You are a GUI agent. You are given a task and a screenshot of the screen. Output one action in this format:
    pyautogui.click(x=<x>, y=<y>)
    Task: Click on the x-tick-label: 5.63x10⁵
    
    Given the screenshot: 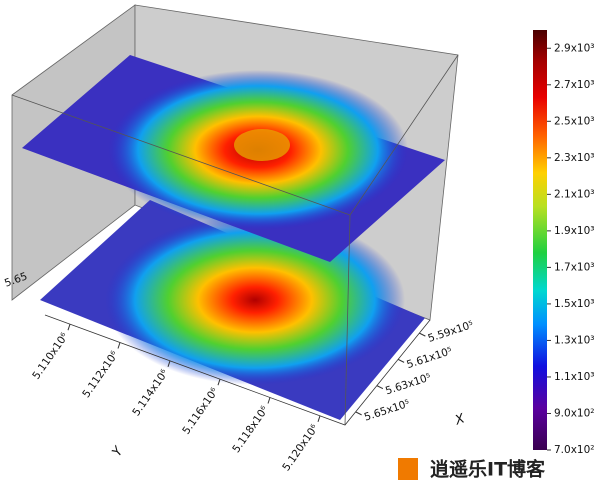 What is the action you would take?
    pyautogui.click(x=408, y=384)
    